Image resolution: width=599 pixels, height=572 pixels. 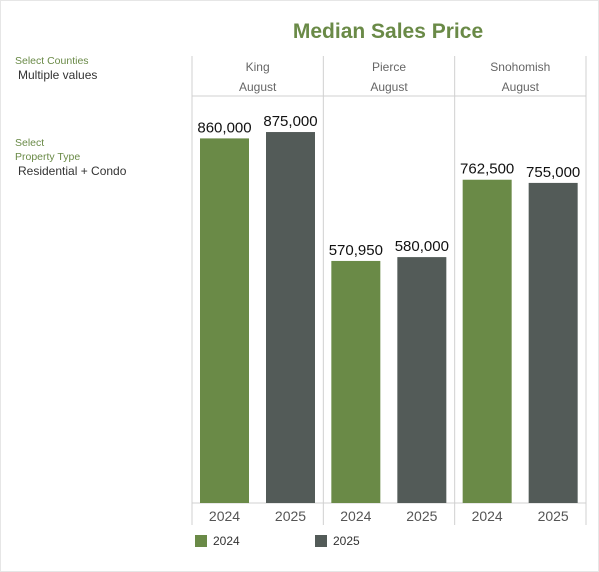 What do you see at coordinates (258, 67) in the screenshot?
I see `panel-header-king: King` at bounding box center [258, 67].